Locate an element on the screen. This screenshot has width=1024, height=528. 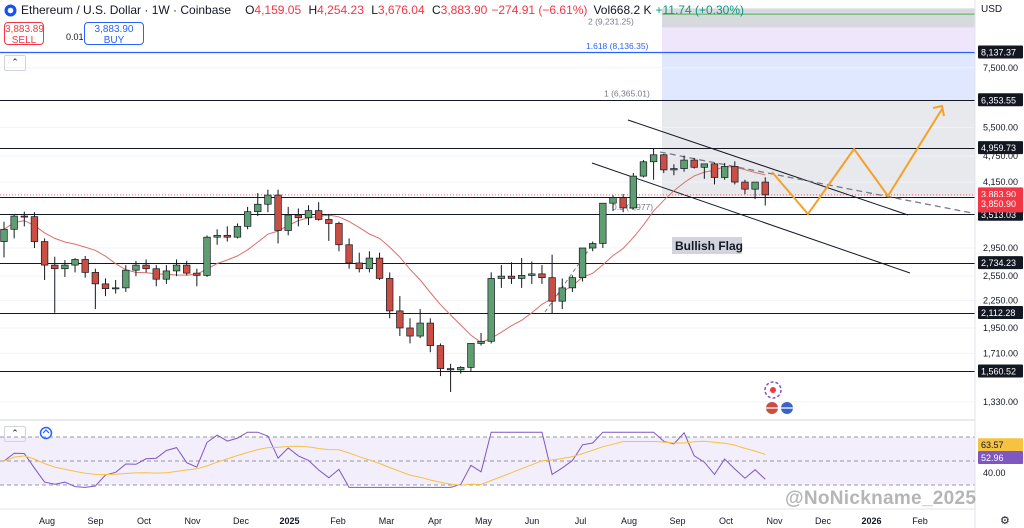
rsi-ma-line is located at coordinates (384, 463).